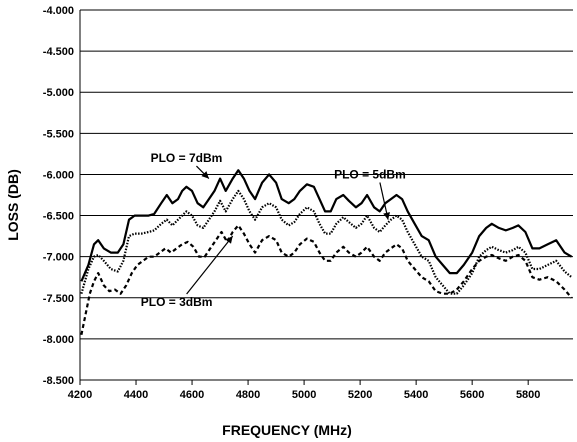 This screenshot has width=577, height=442. I want to click on y-tick-label: -5.500, so click(58, 134).